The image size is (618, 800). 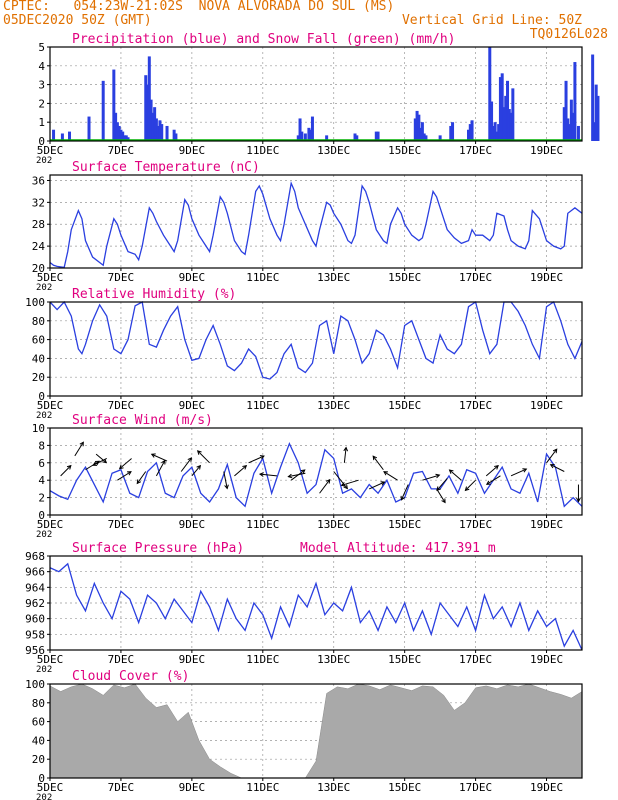 I want to click on panel-title: Surface Pressure (hPa), so click(x=158, y=548).